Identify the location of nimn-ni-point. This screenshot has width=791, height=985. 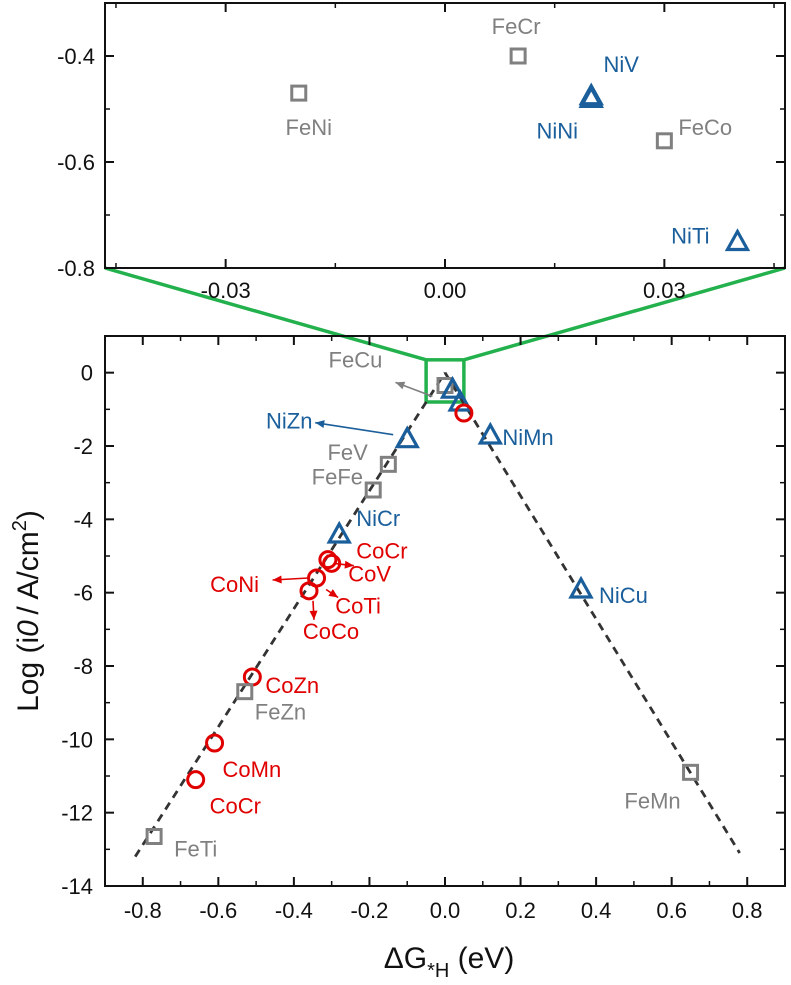
(490, 433).